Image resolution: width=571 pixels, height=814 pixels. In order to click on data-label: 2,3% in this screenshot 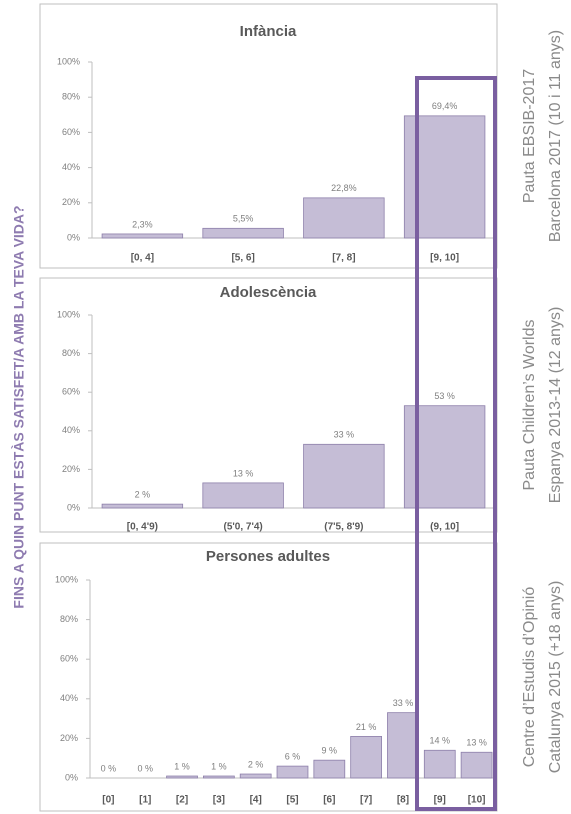, I will do `click(142, 224)`.